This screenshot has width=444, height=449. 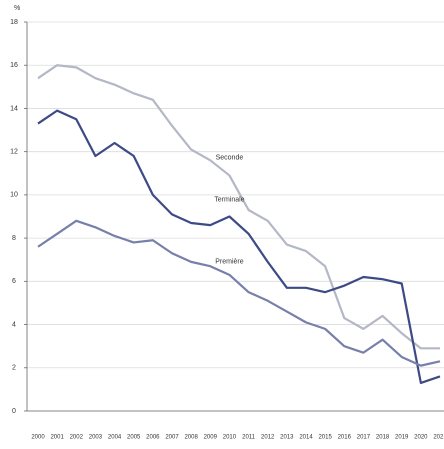 What do you see at coordinates (38, 438) in the screenshot?
I see `x-tick-label: 2000` at bounding box center [38, 438].